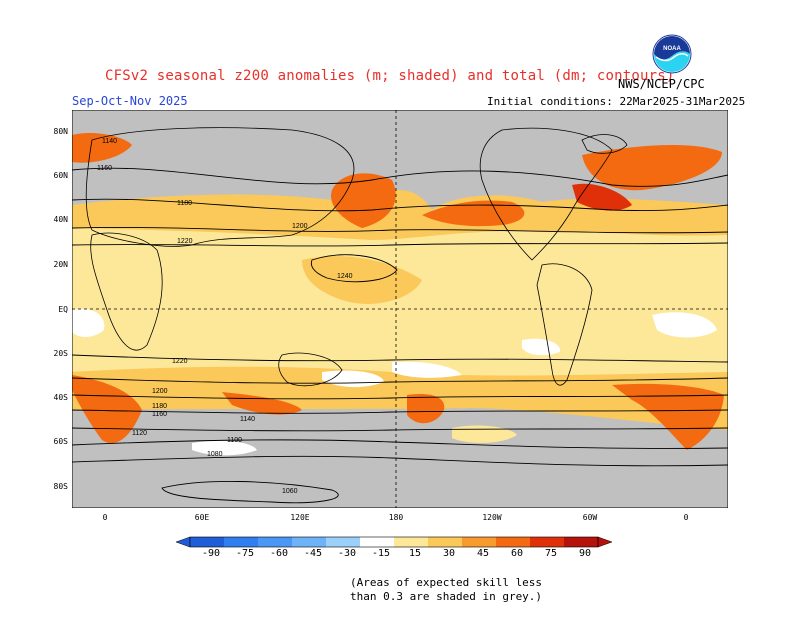 This screenshot has height=618, width=800. I want to click on contour-label: 1120, so click(139, 433).